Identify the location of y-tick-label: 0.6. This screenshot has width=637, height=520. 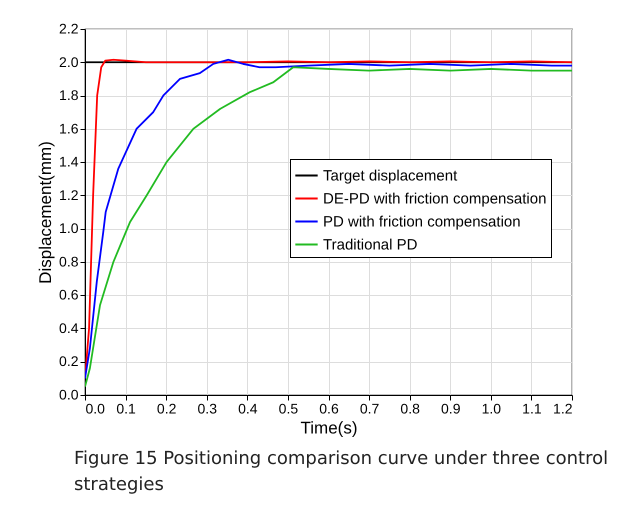
(69, 294).